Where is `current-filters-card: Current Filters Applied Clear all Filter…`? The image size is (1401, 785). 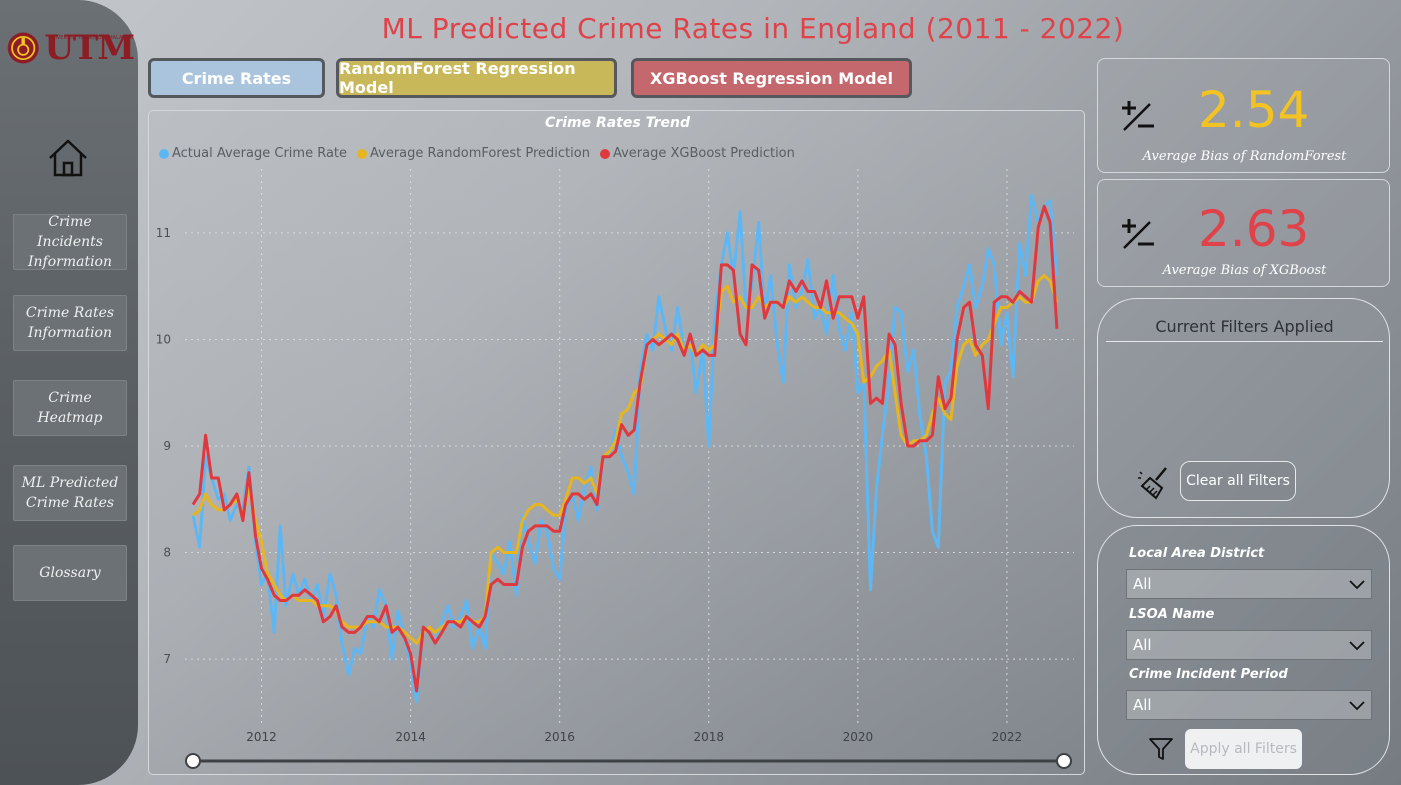 current-filters-card: Current Filters Applied Clear all Filter… is located at coordinates (1243, 408).